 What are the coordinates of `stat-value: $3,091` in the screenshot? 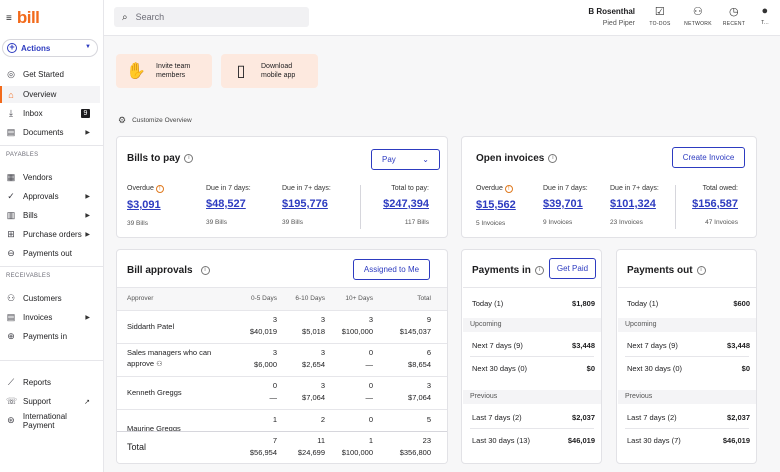 It's located at (144, 205).